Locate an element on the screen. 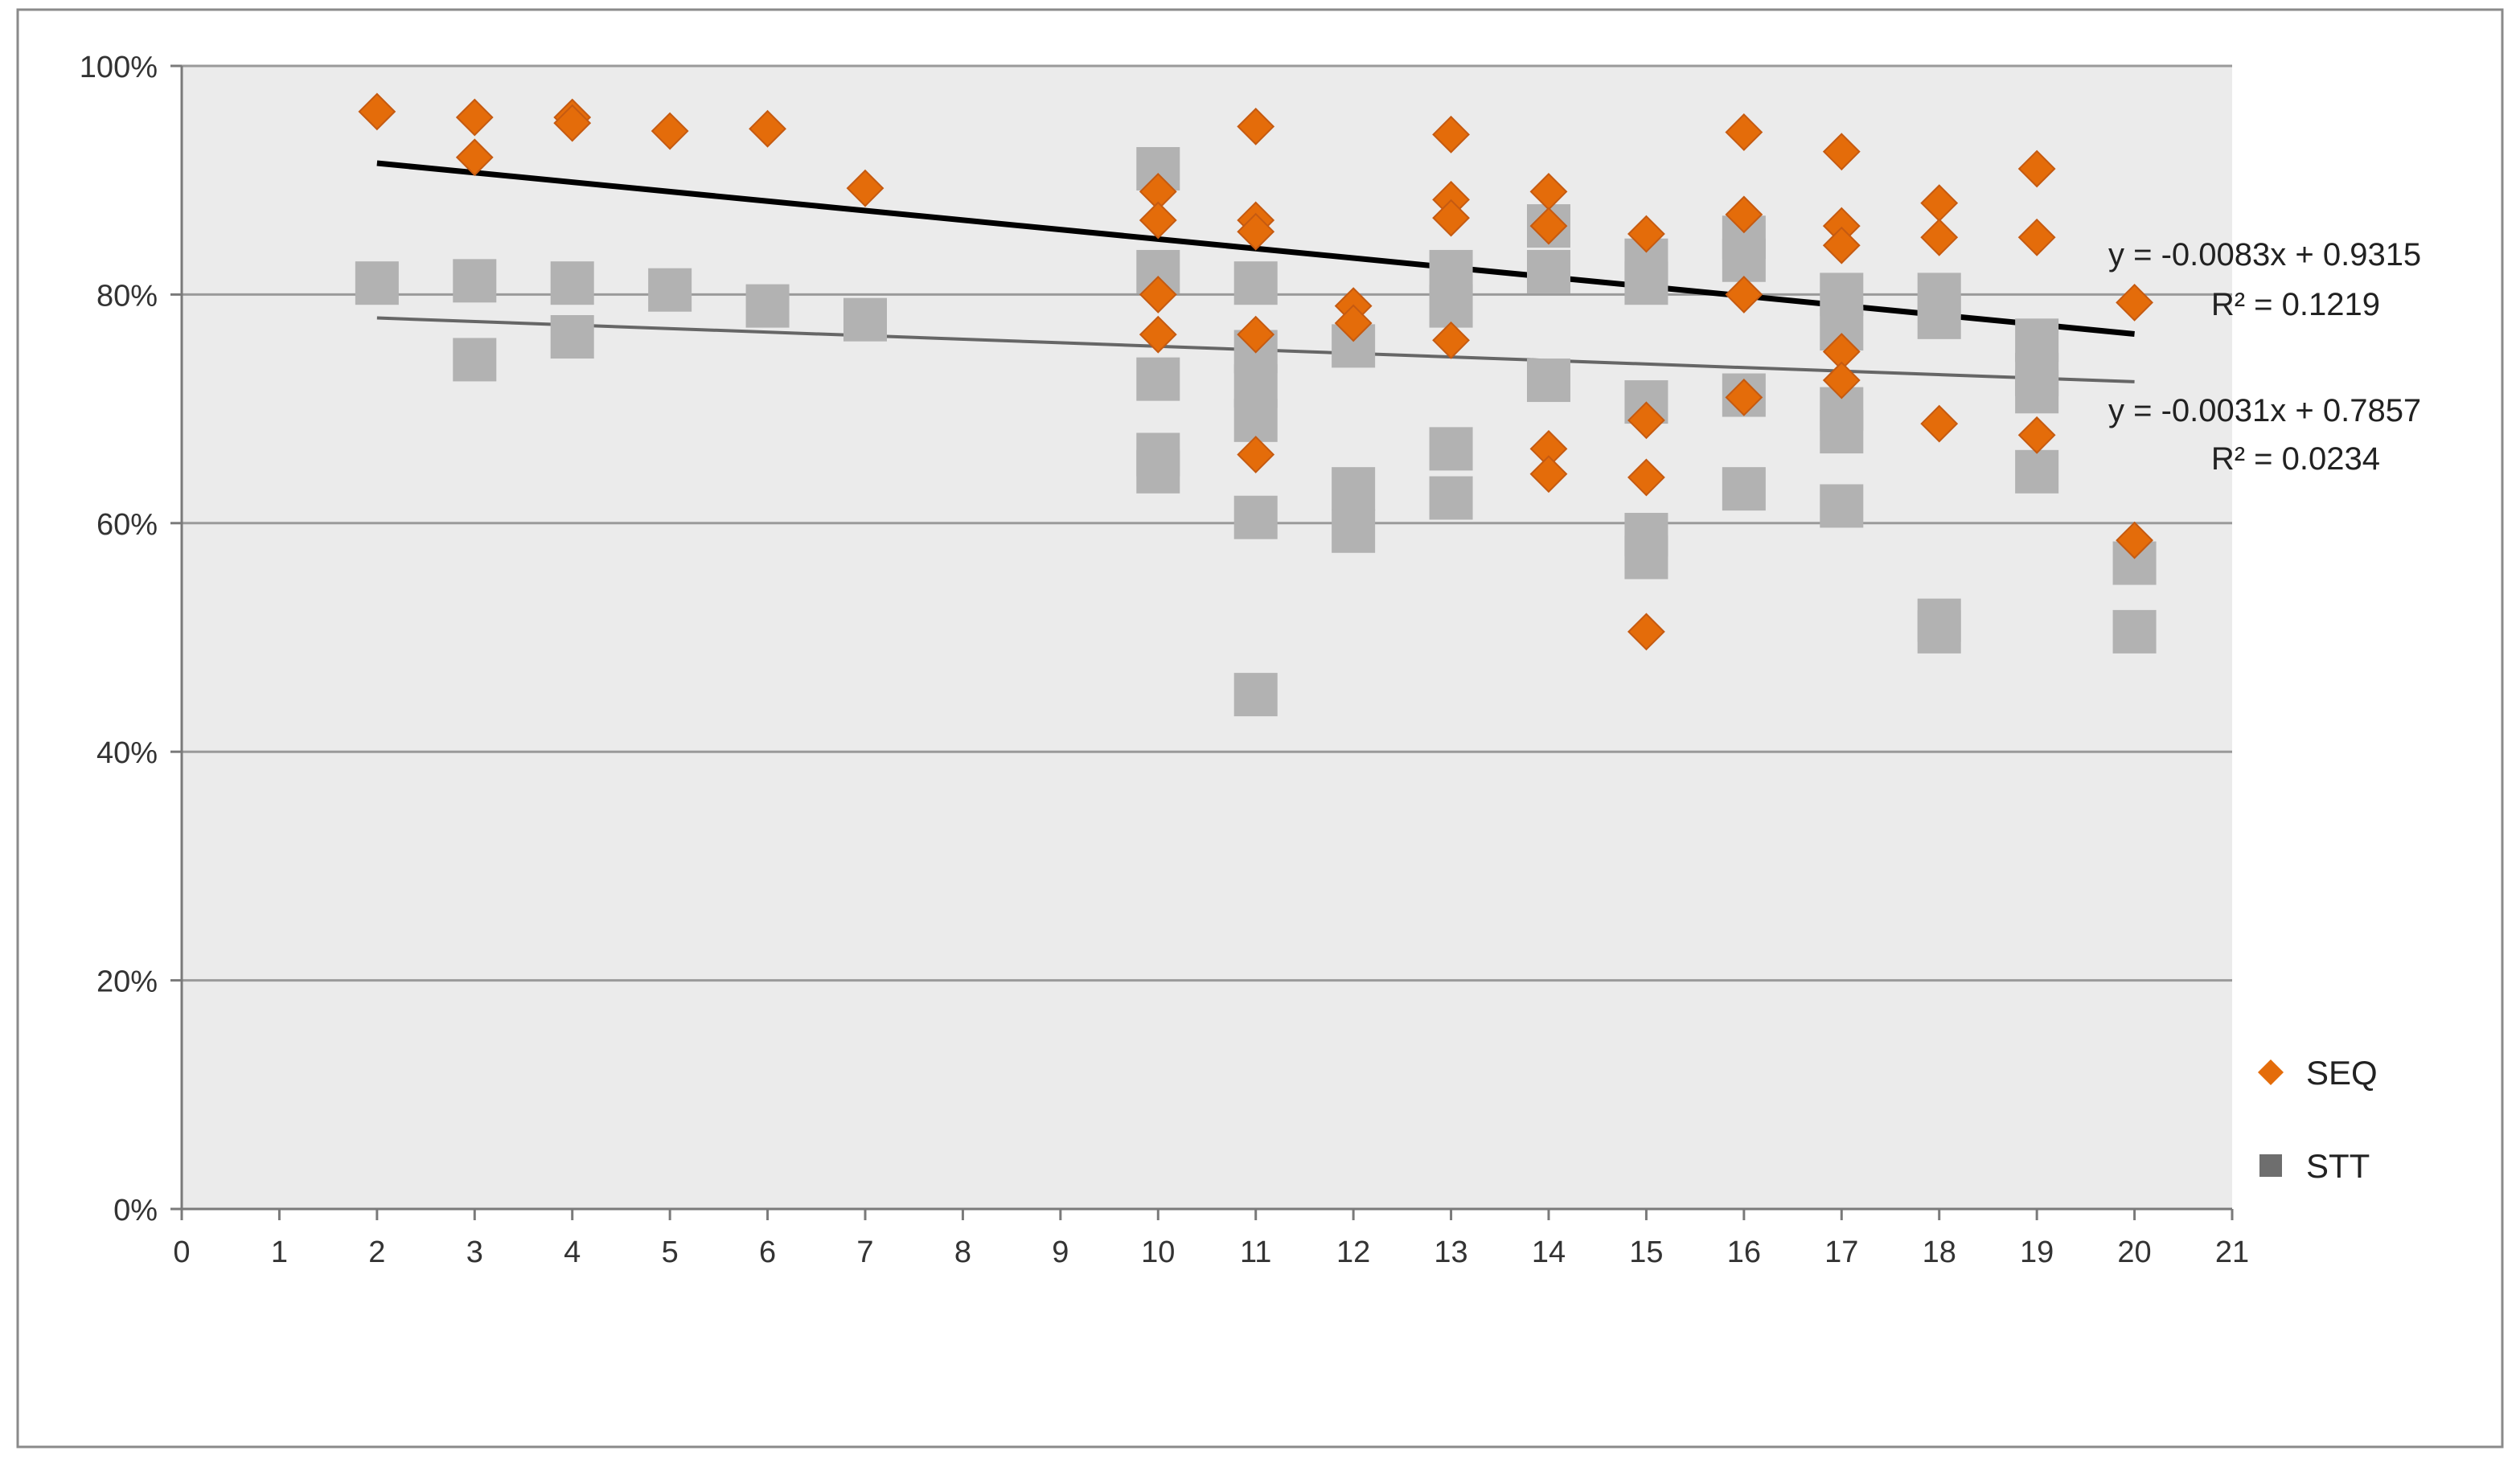 This screenshot has width=2520, height=1467. x-tick-label: 8 is located at coordinates (962, 1252).